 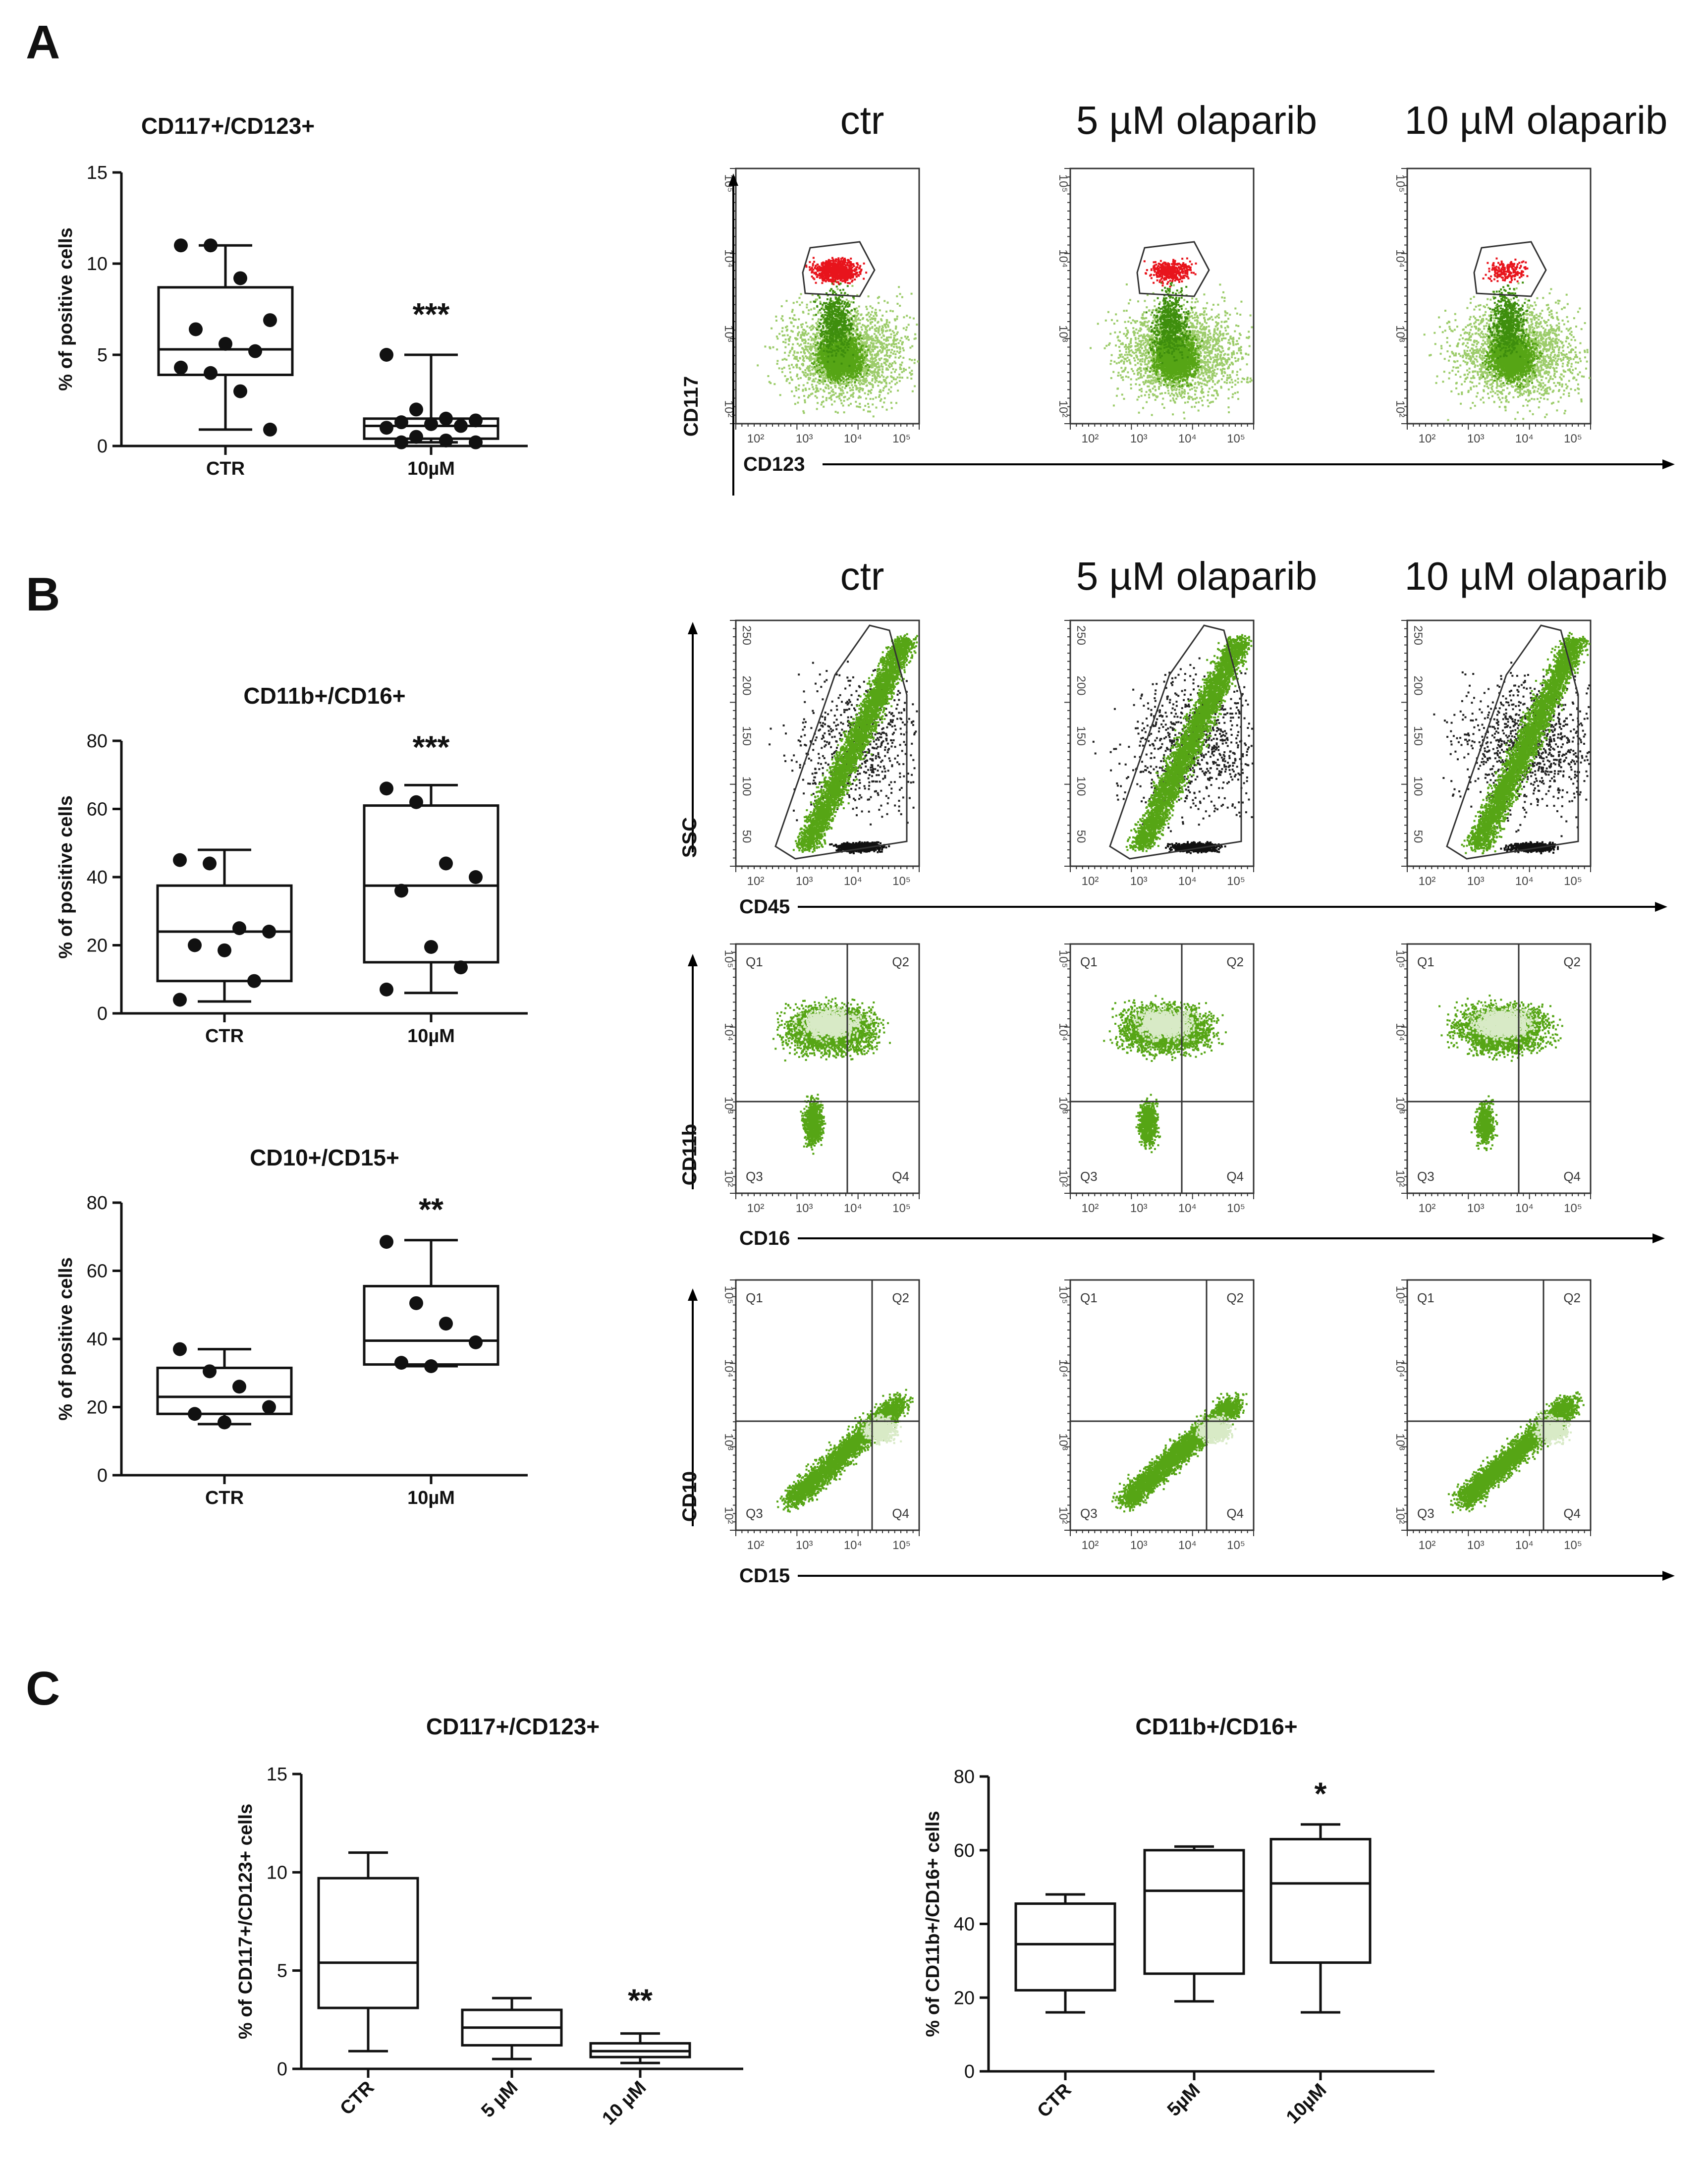 I want to click on chart-title: CD117+/CD123+, so click(x=228, y=126).